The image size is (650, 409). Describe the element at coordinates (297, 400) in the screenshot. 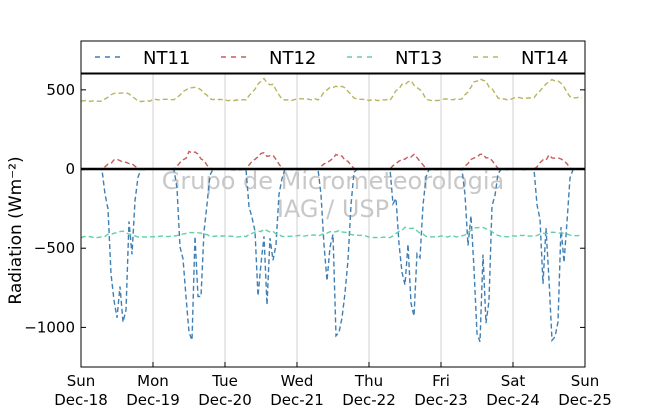

I see `x-tick-date: Dec-21` at that location.